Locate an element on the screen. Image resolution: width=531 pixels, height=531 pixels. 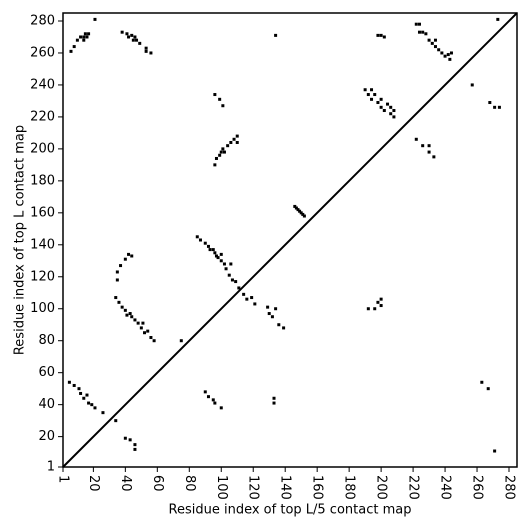
y-tick-label: 60 is located at coordinates (46, 372).